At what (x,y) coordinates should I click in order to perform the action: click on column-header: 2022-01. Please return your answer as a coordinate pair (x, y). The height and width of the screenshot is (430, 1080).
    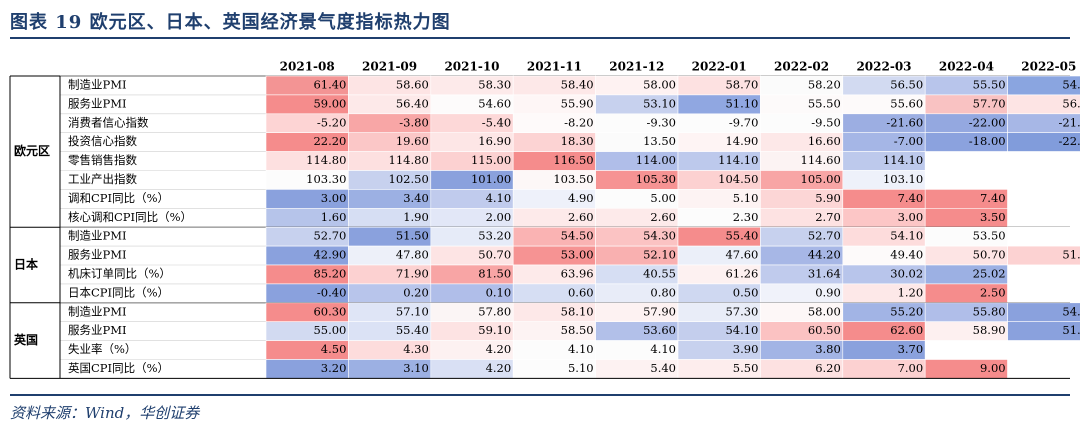
    Looking at the image, I should click on (719, 67).